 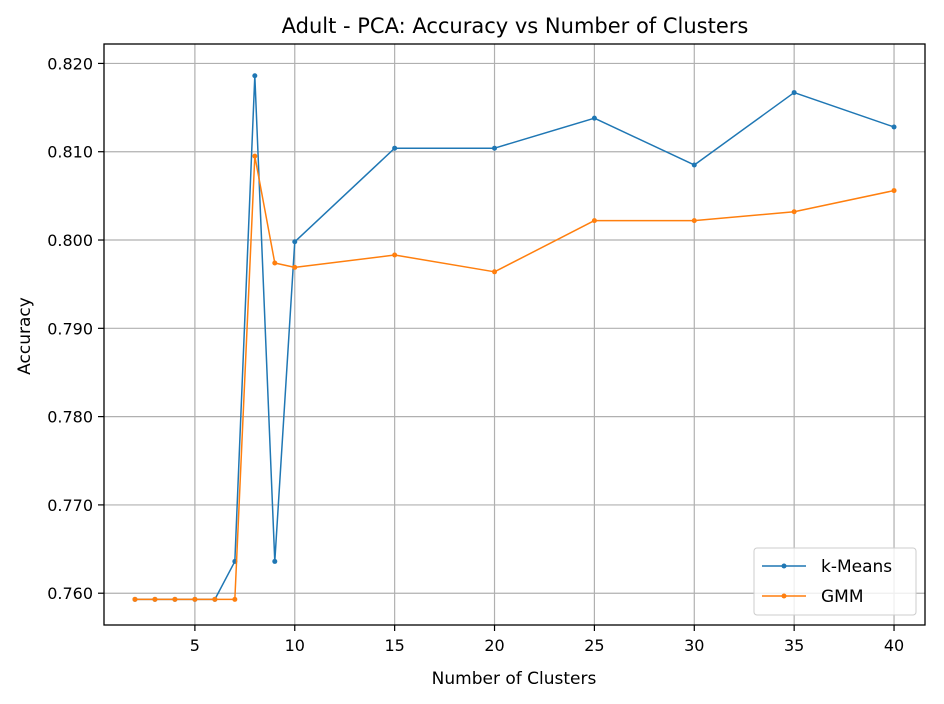 I want to click on legend: k-Means GMM, so click(x=835, y=581).